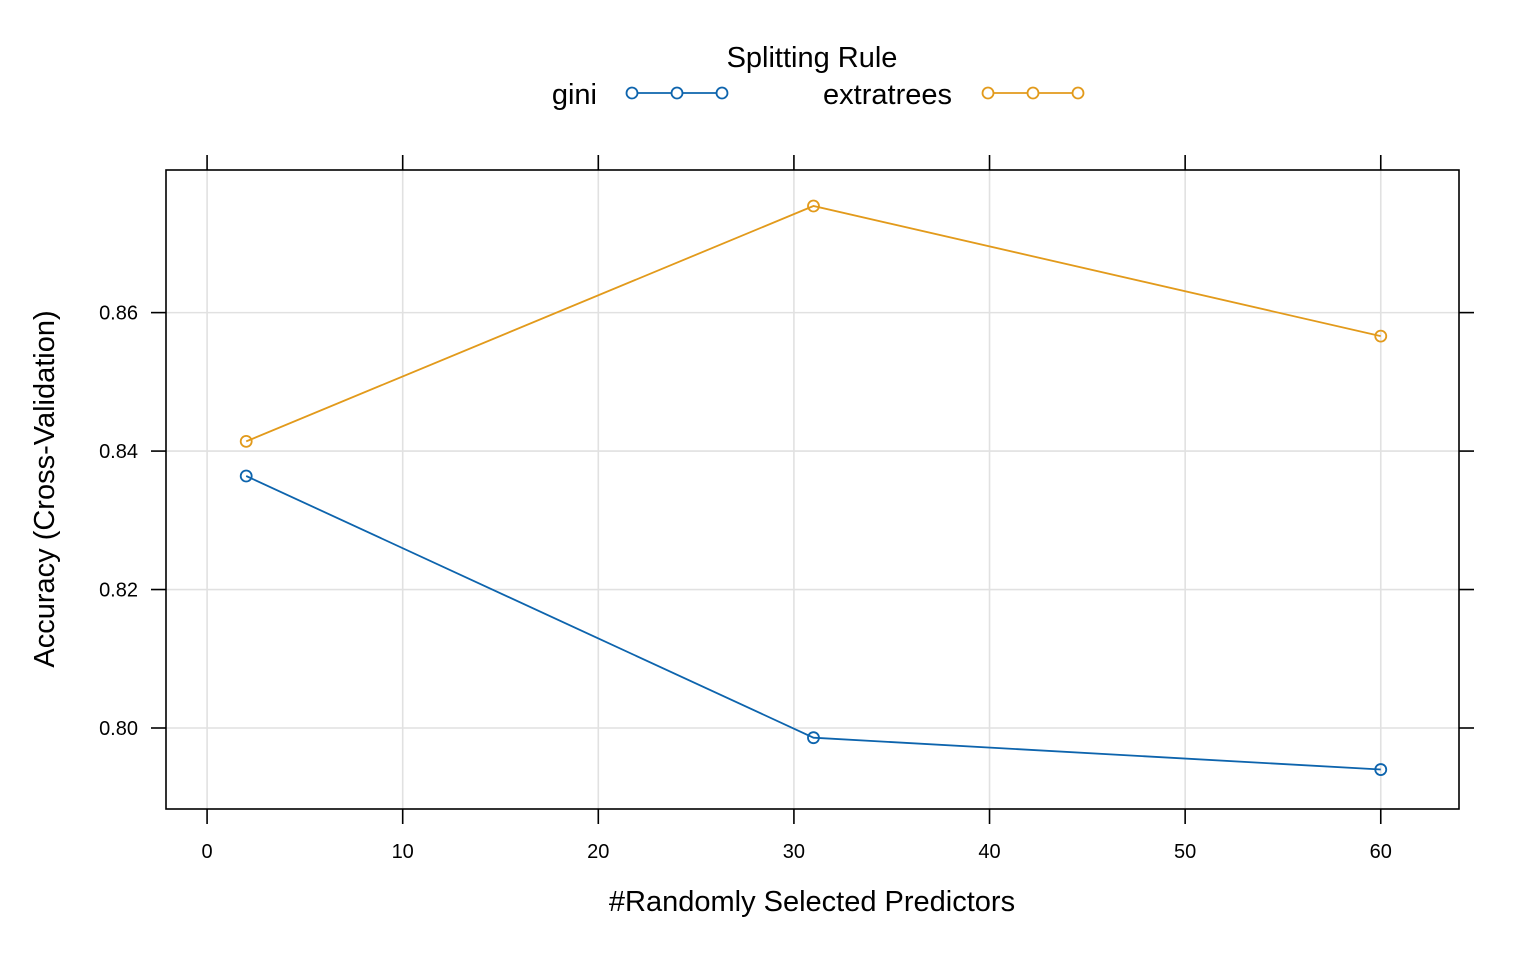  What do you see at coordinates (45, 488) in the screenshot?
I see `y-axis-title: Accuracy (Cross-Validation)` at bounding box center [45, 488].